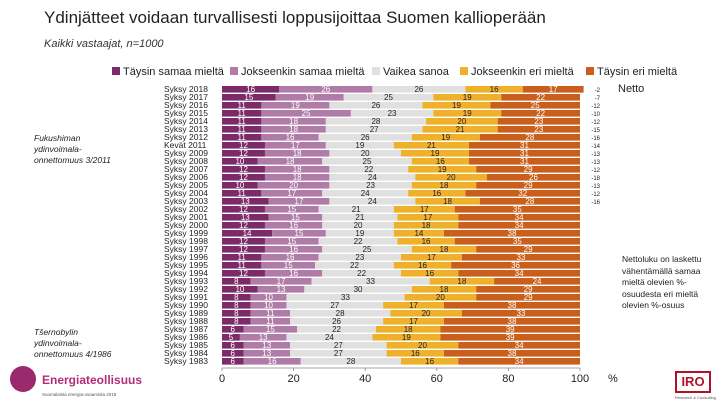 The width and height of the screenshot is (720, 405). I want to click on data-label: 25, so click(306, 113).